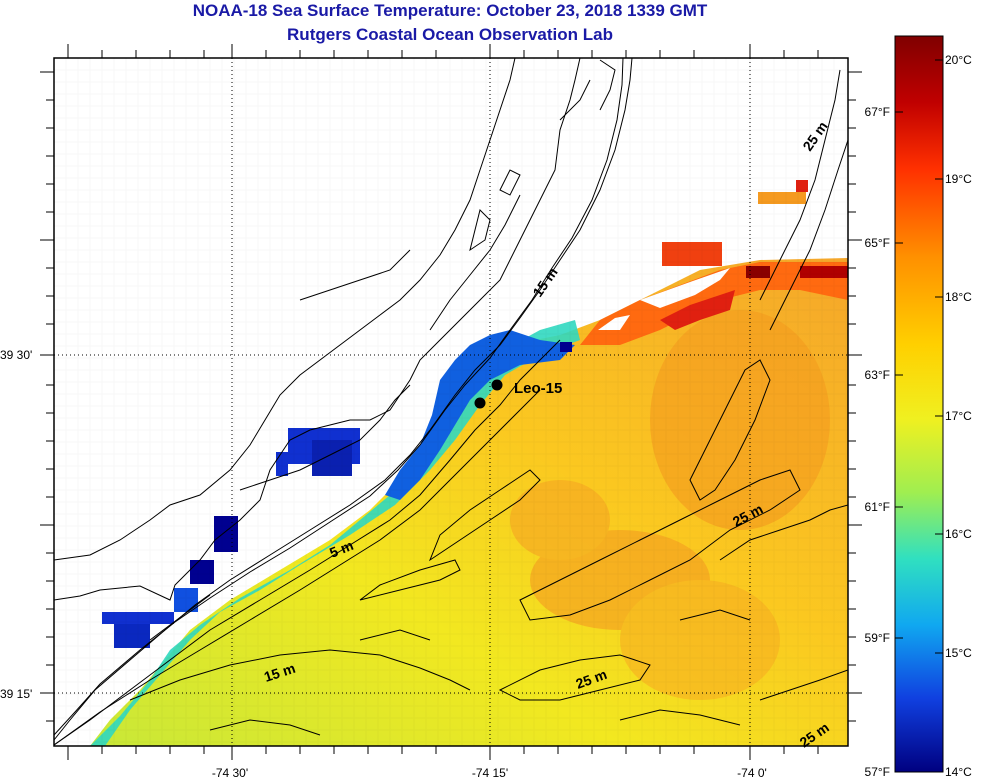 This screenshot has height=784, width=984. Describe the element at coordinates (919, 356) in the screenshot. I see `colorbar-celsius-ticks` at that location.